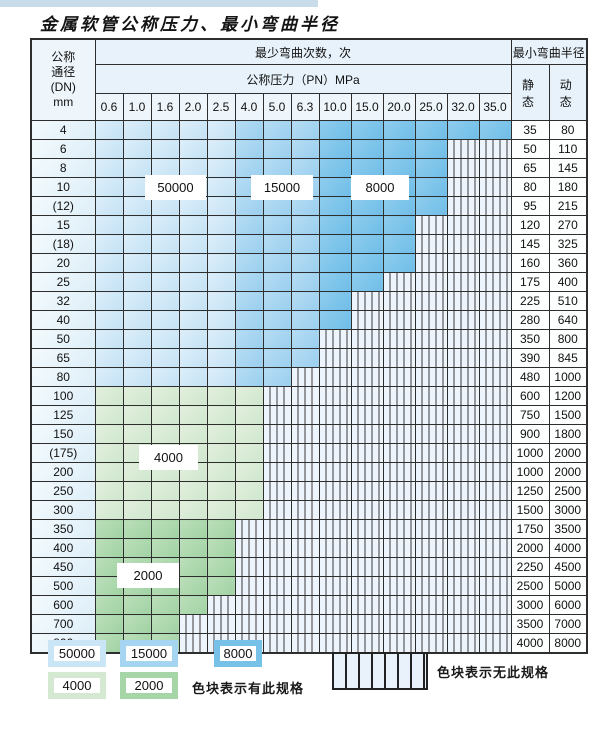 The height and width of the screenshot is (743, 600). Describe the element at coordinates (335, 107) in the screenshot. I see `pn-column-header: 10.0` at that location.